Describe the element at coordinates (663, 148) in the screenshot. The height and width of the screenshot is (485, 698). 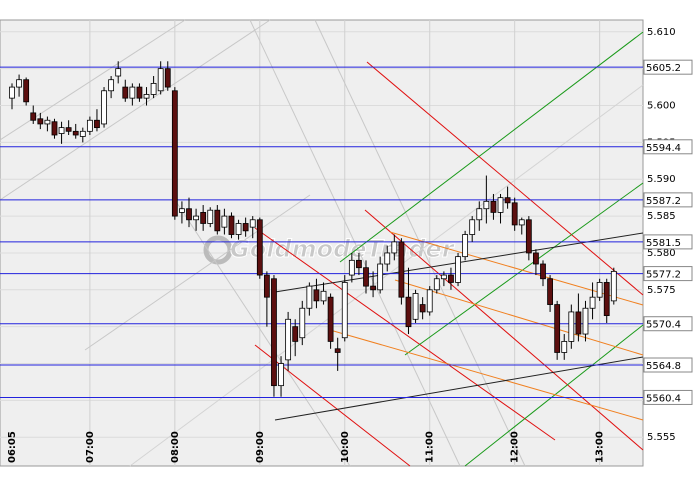
I see `level-label: 5594.4` at that location.